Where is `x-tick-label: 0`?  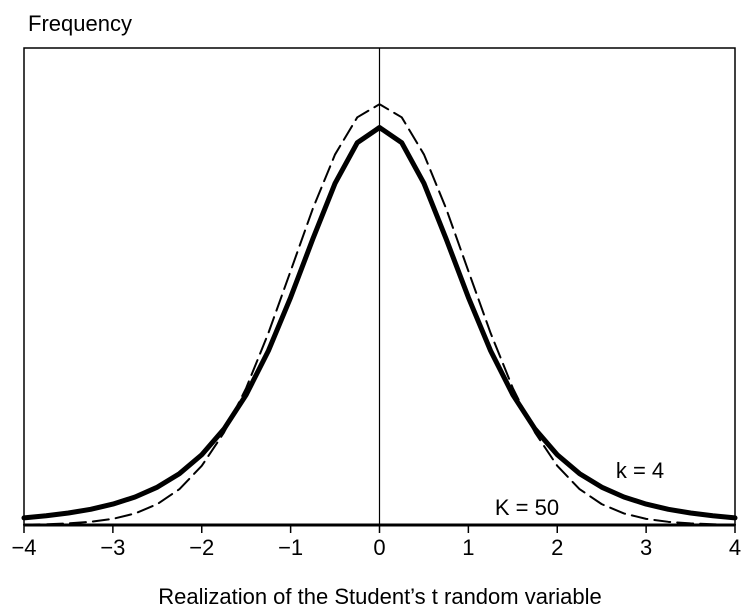 x-tick-label: 0 is located at coordinates (379, 547).